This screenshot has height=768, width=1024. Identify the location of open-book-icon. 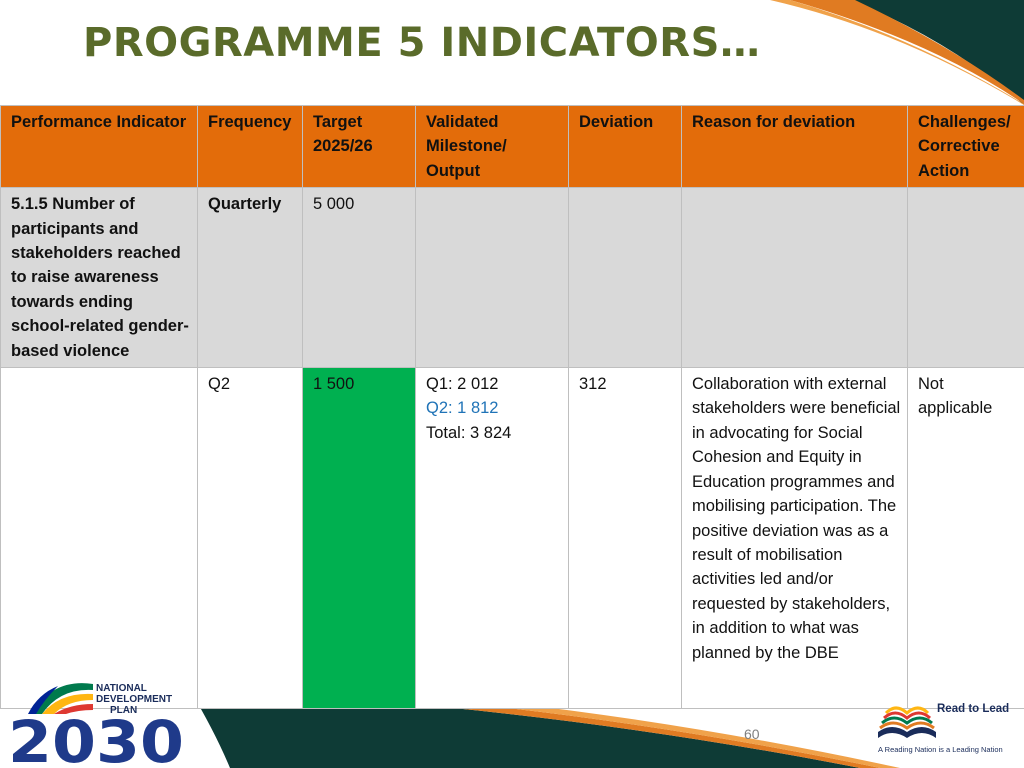
(907, 722).